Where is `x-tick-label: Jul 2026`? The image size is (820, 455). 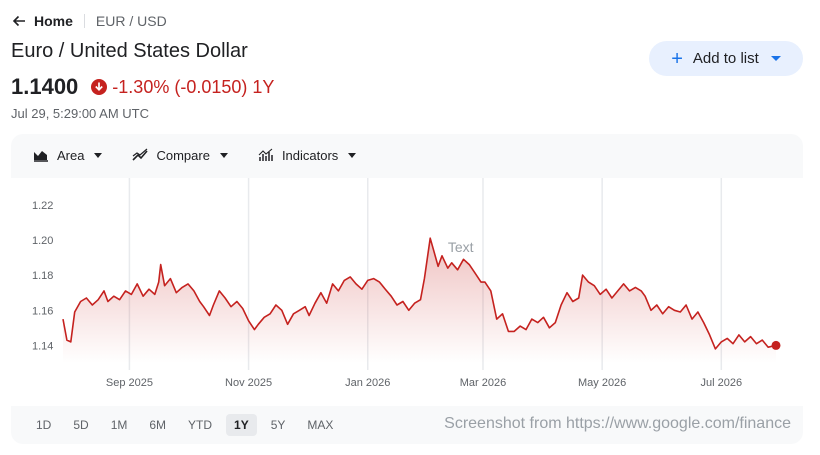 x-tick-label: Jul 2026 is located at coordinates (722, 383).